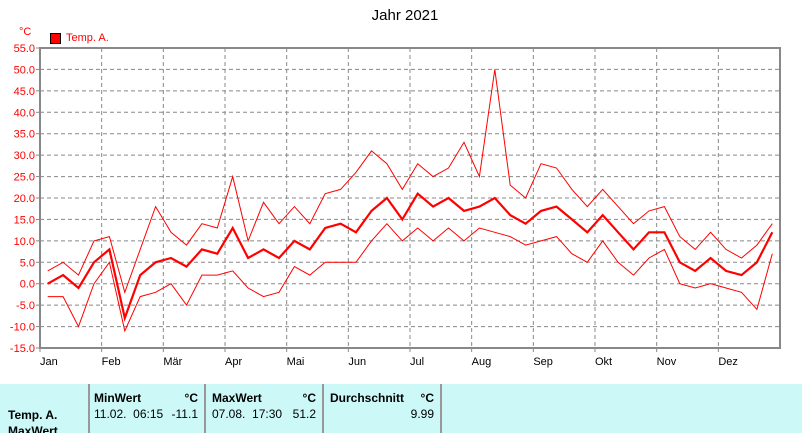 The width and height of the screenshot is (810, 433). What do you see at coordinates (357, 362) in the screenshot?
I see `x-tick-label: Jun` at bounding box center [357, 362].